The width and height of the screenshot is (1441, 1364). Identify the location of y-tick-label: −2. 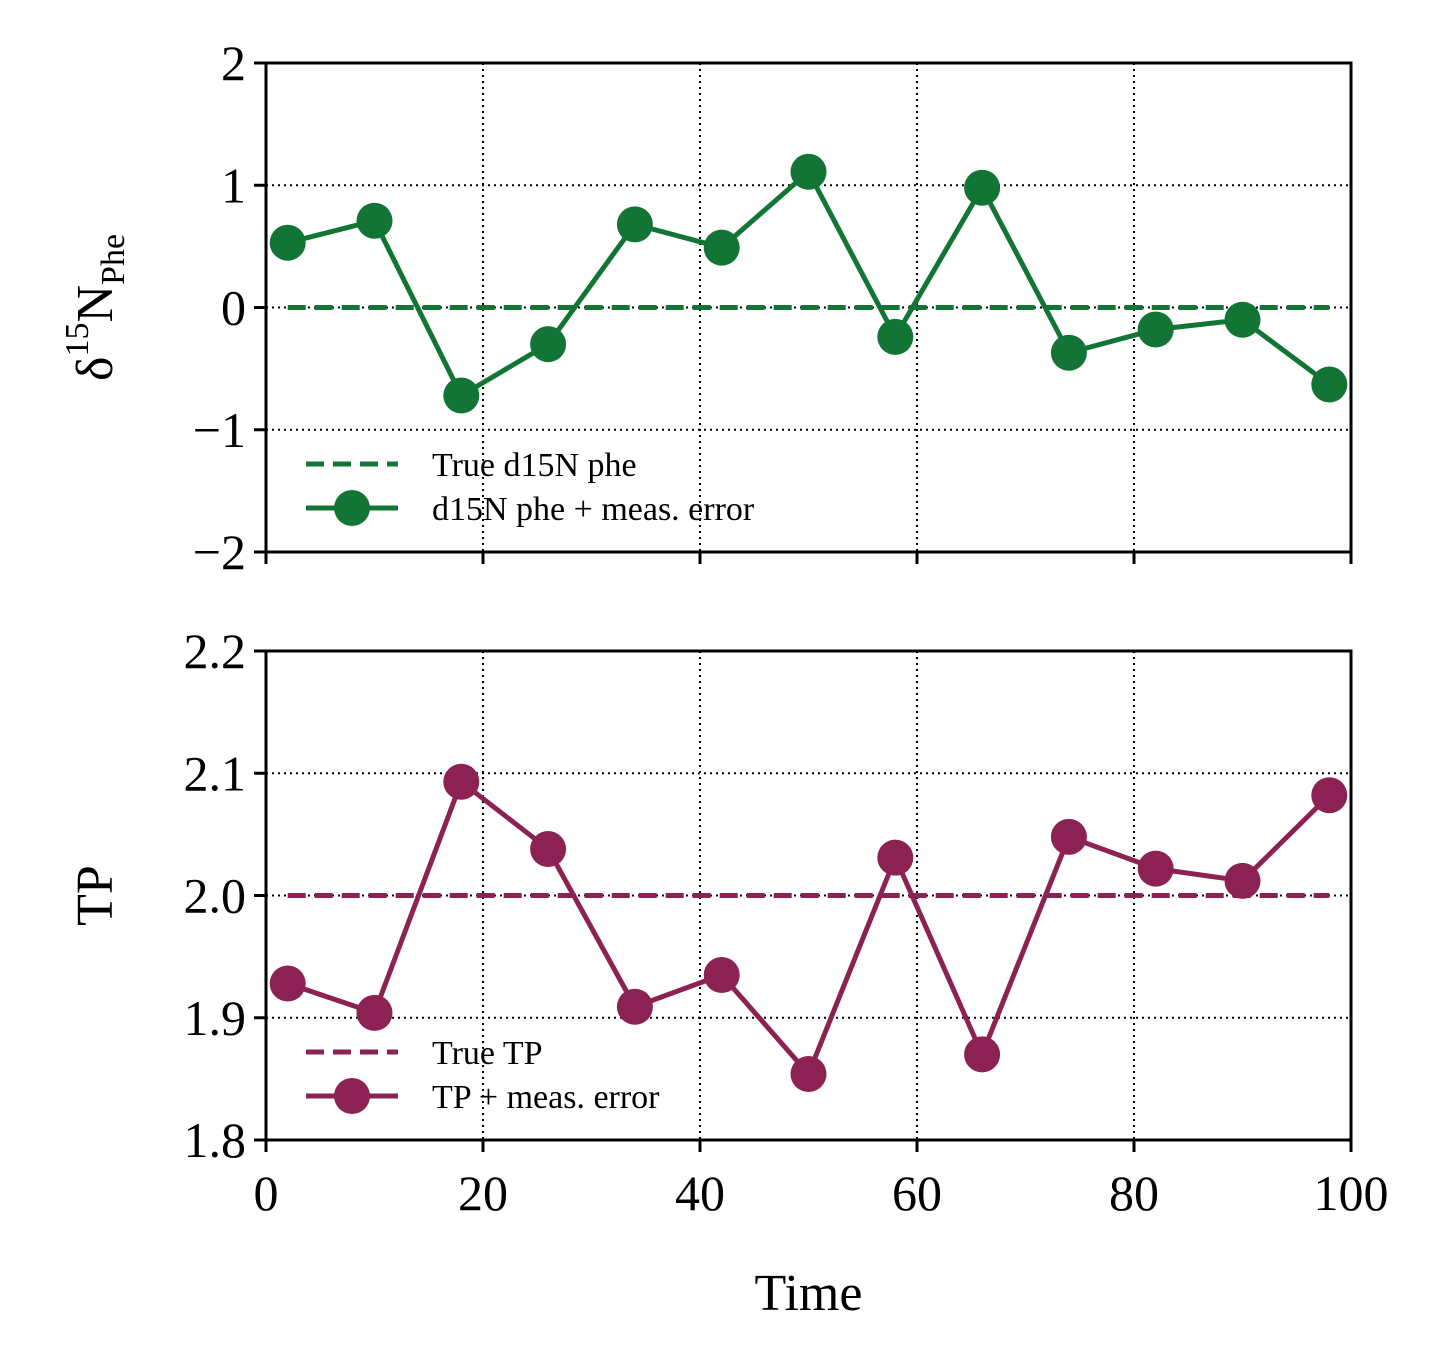
(219, 552).